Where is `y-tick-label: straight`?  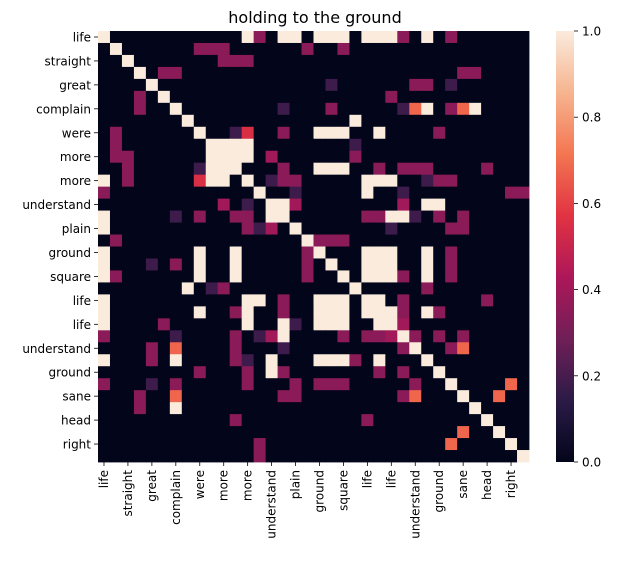 y-tick-label: straight is located at coordinates (67, 61).